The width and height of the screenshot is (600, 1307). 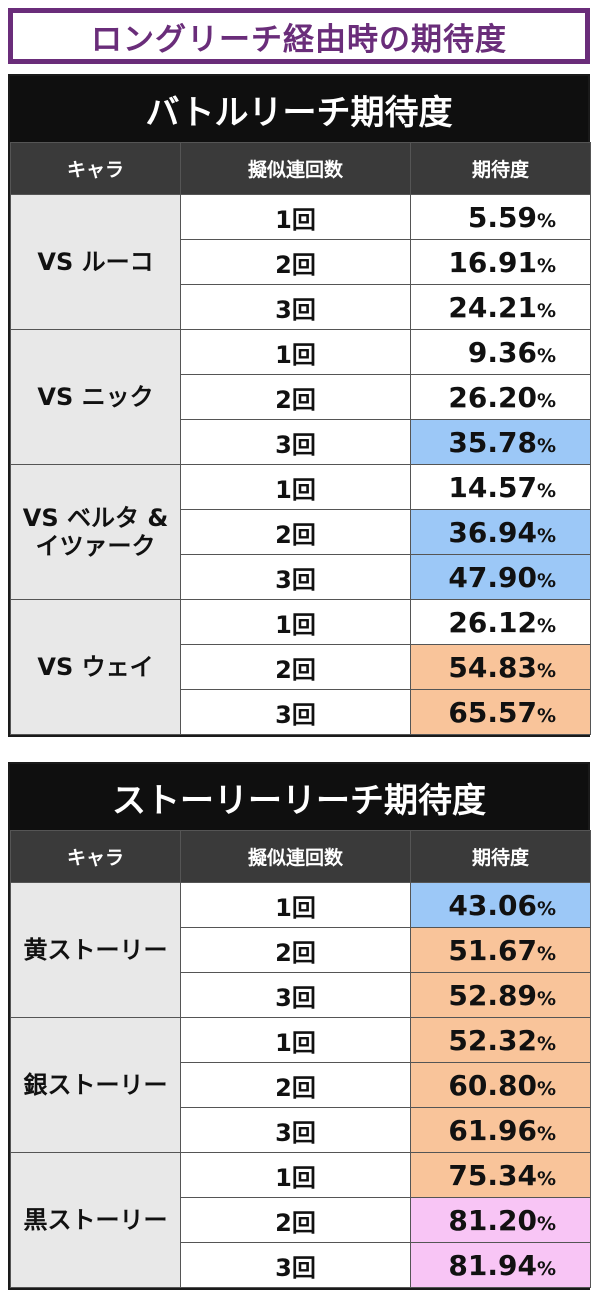 I want to click on table-row: 銀ストーリー 1回 52.32%, so click(x=300, y=1085).